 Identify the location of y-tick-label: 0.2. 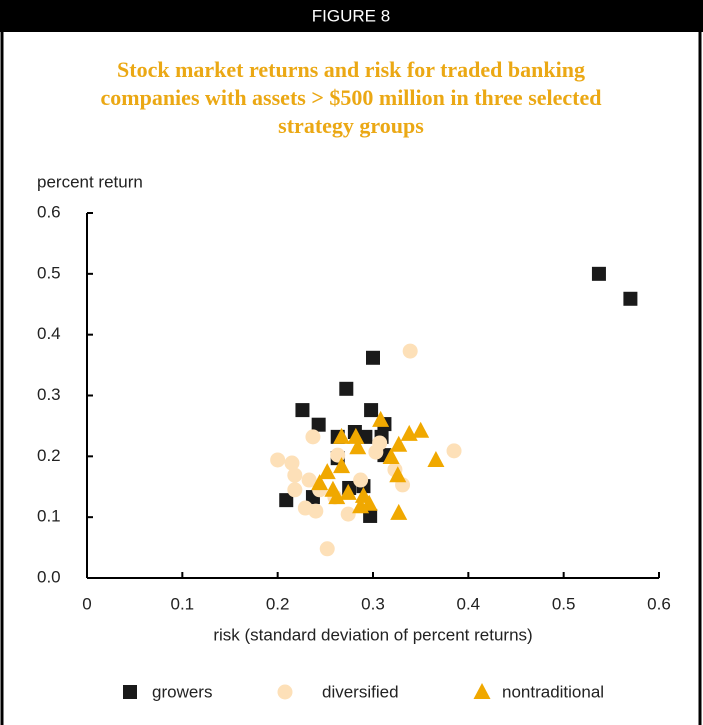
(49, 455).